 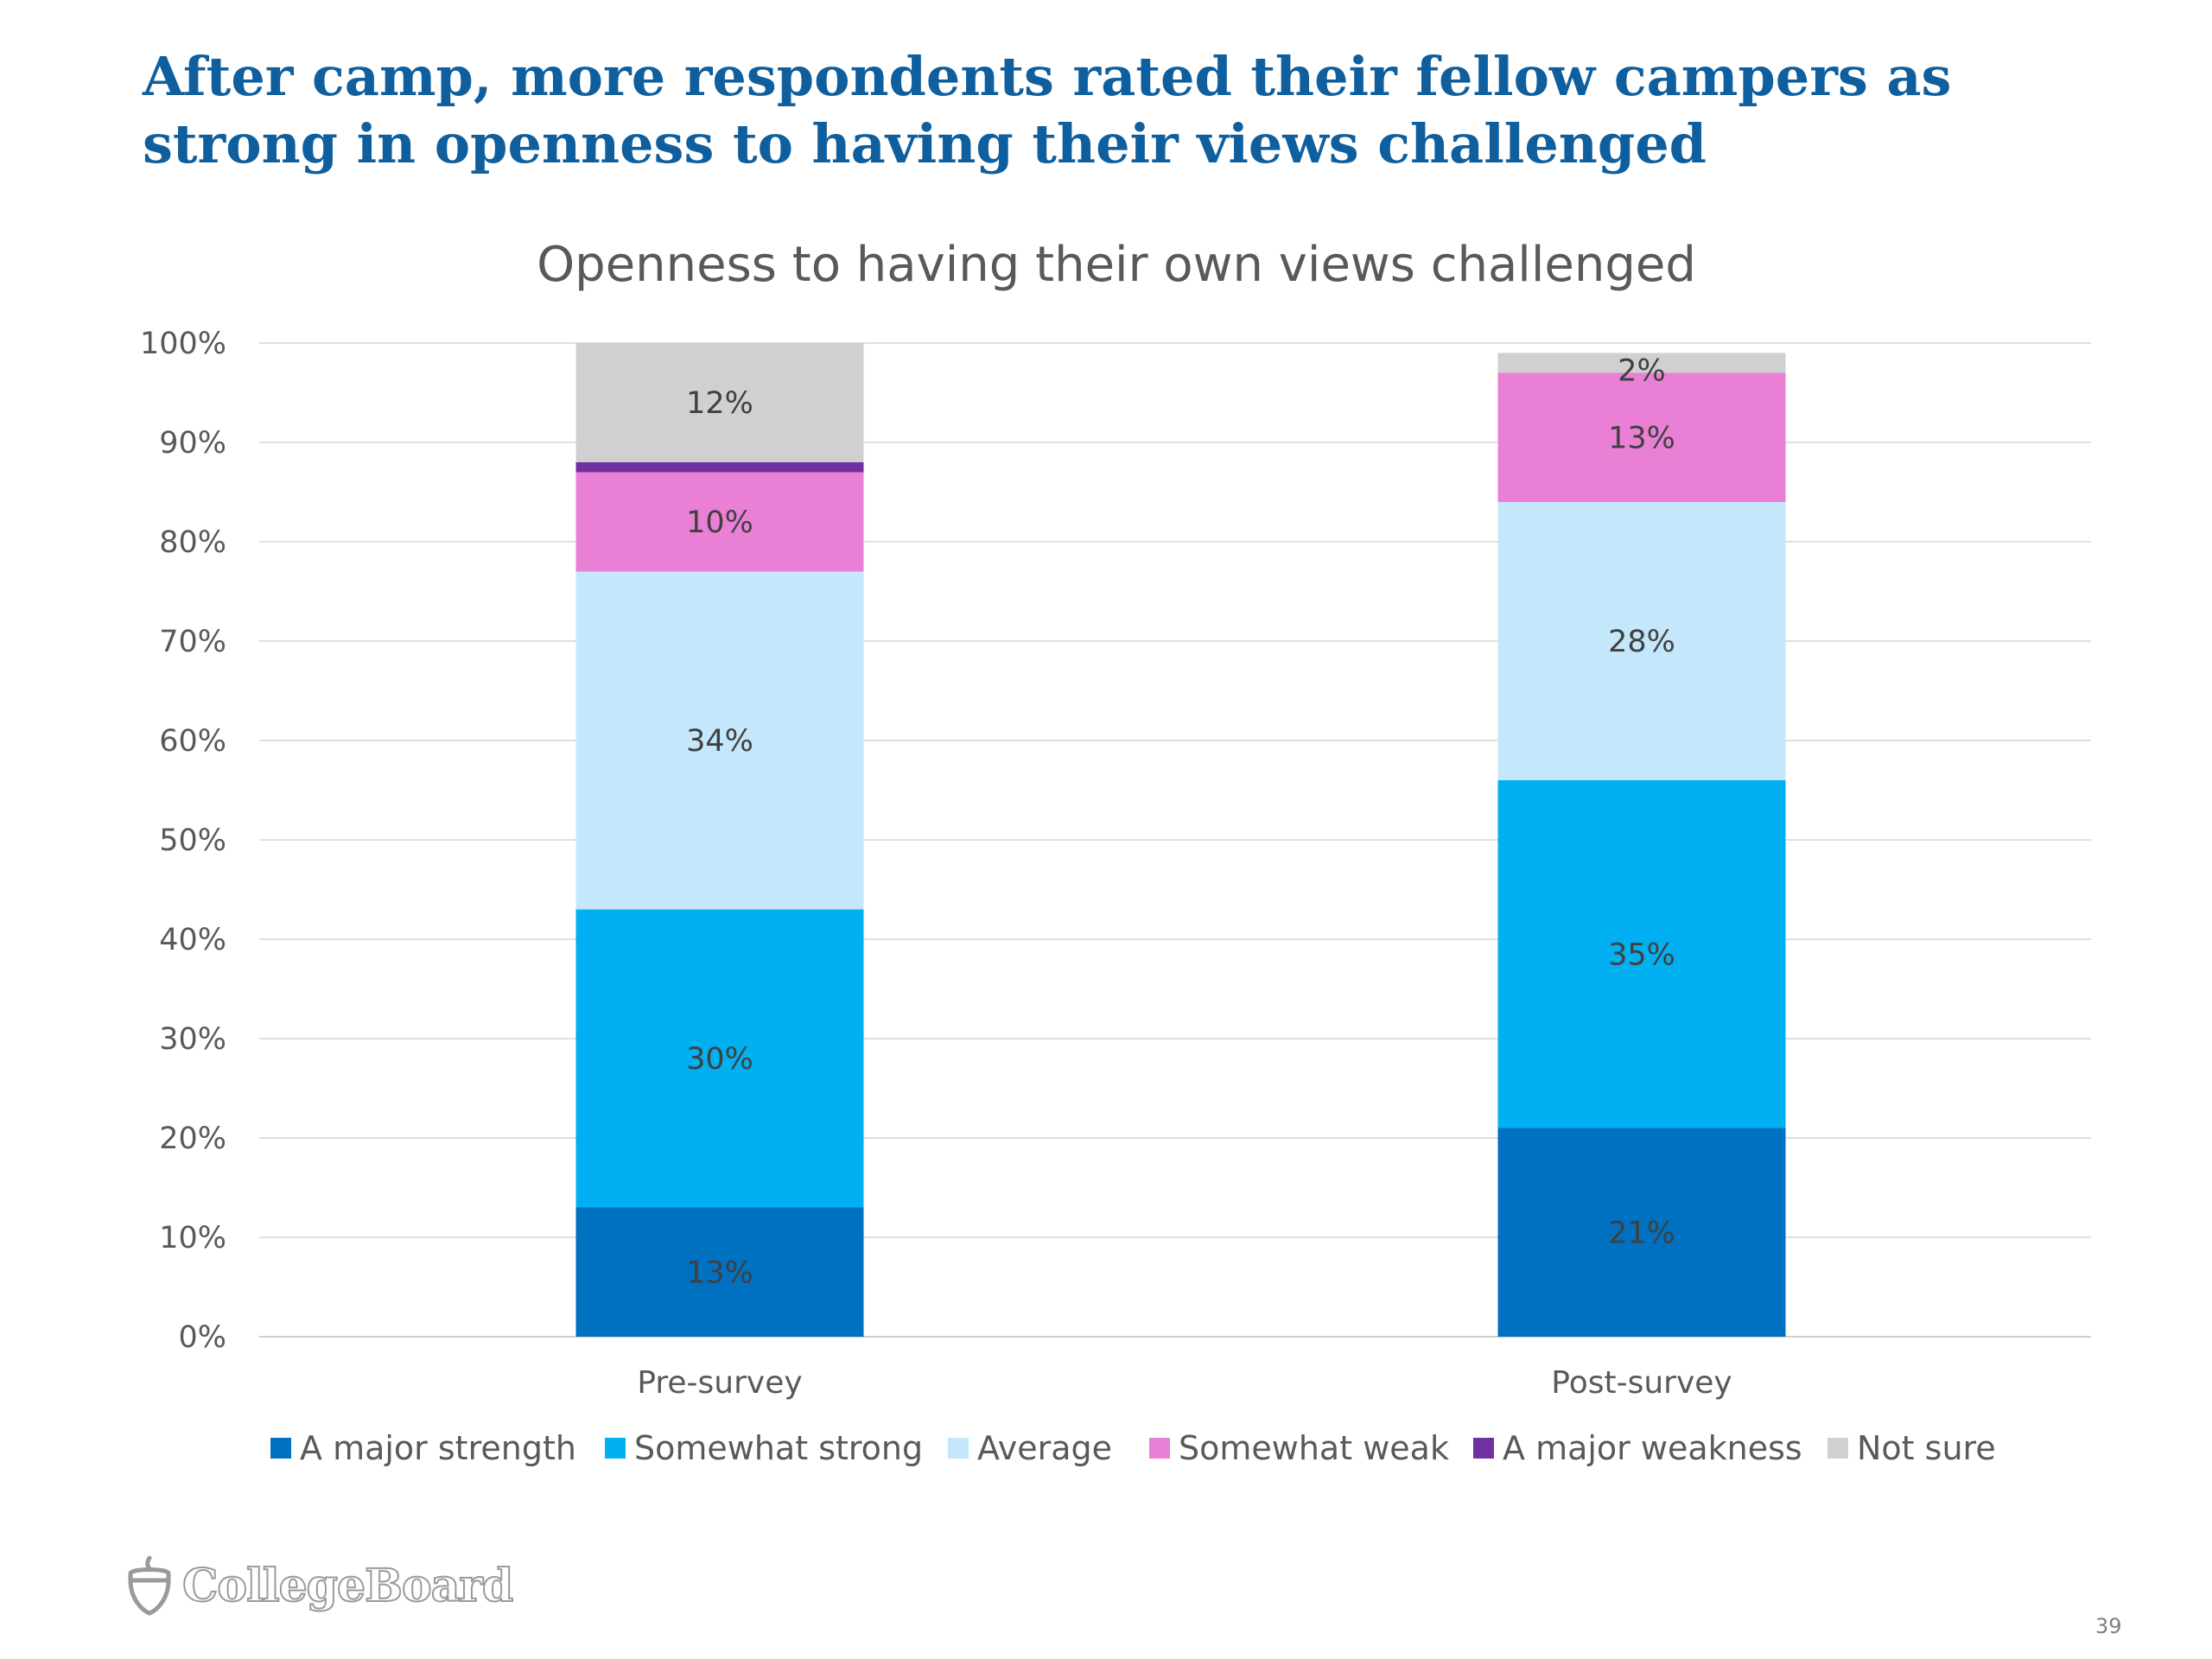 What do you see at coordinates (1184, 1383) in the screenshot?
I see `x-axis-categories: Pre-survey Post-survey` at bounding box center [1184, 1383].